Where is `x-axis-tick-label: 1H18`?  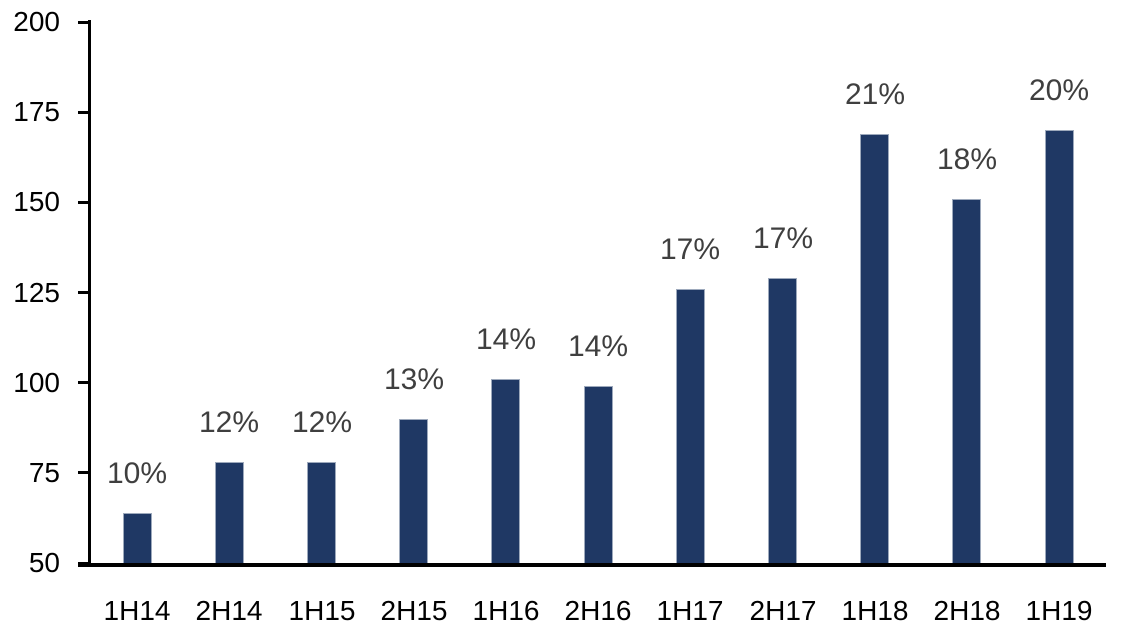 x-axis-tick-label: 1H18 is located at coordinates (875, 610).